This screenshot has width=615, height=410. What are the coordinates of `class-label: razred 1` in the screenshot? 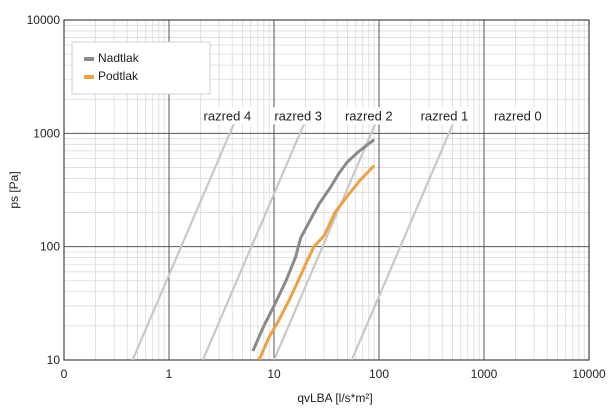 It's located at (445, 115).